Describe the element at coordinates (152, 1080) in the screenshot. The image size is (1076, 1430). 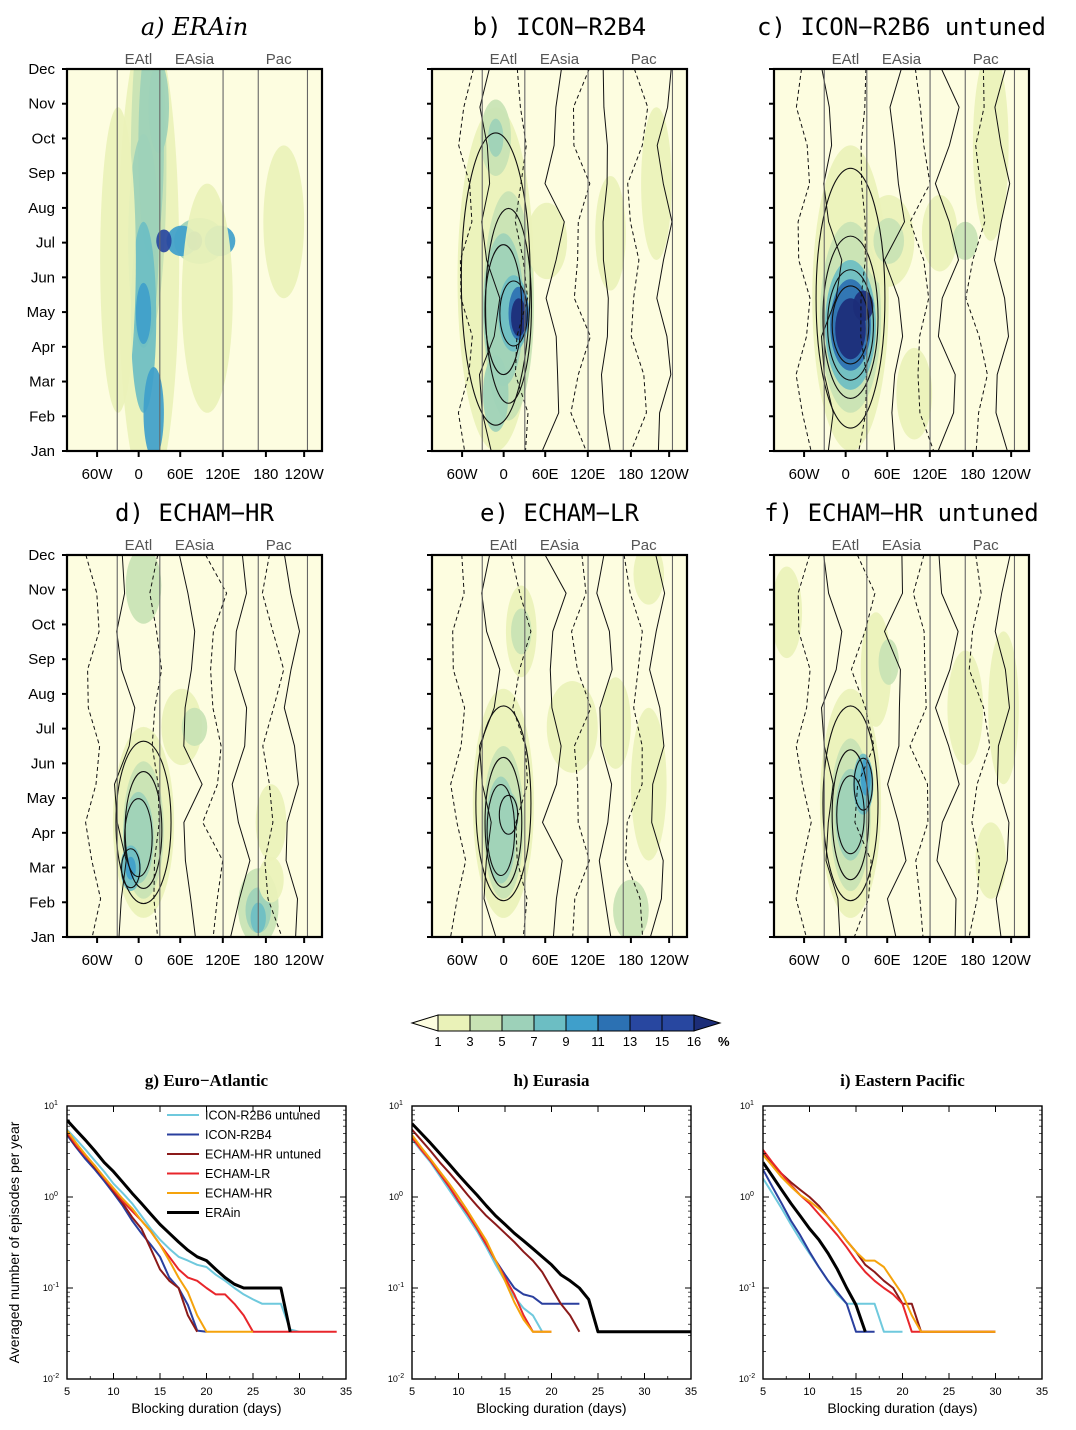
I see `chart-title-letter: g)` at that location.